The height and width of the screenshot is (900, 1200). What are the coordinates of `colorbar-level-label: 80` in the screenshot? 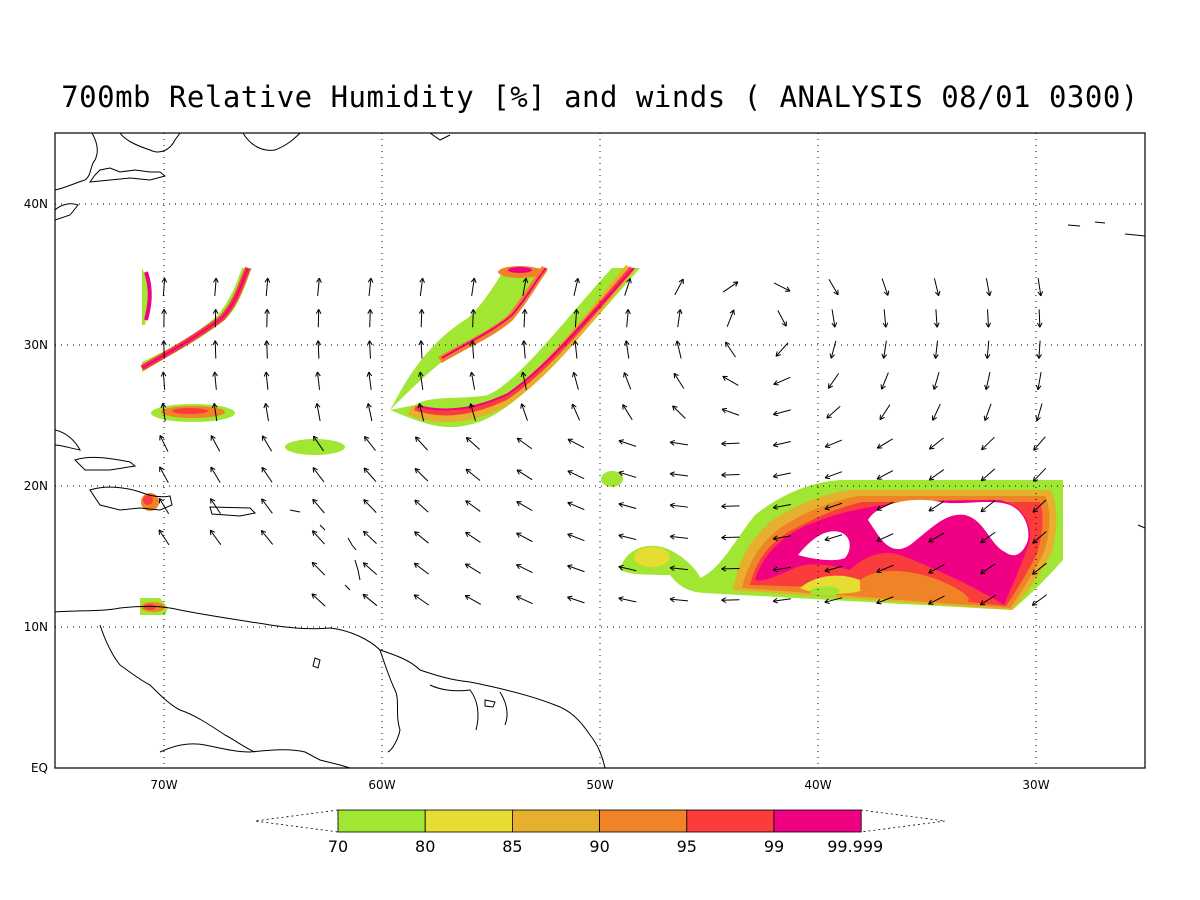 It's located at (425, 846).